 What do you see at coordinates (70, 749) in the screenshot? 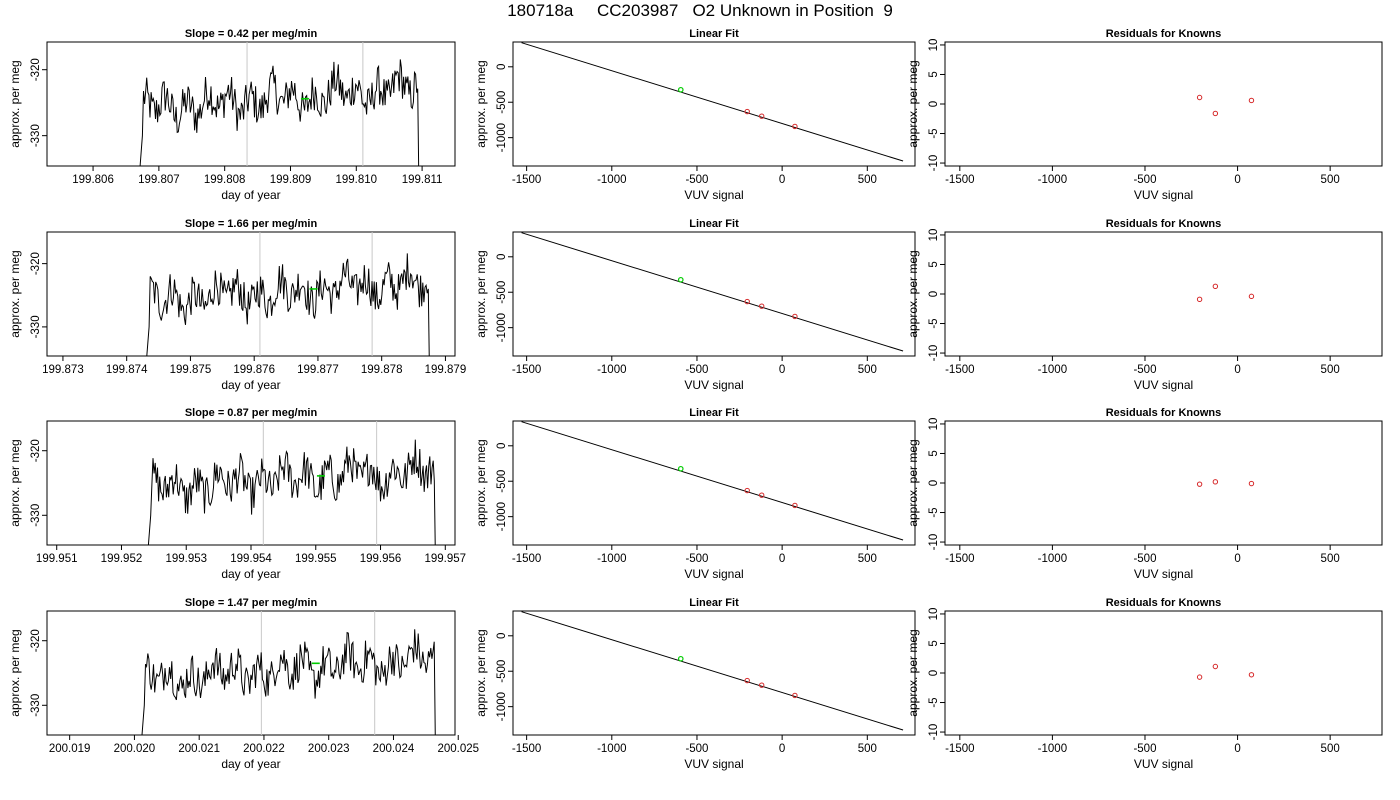
I see `x-tick-label: 200.019` at bounding box center [70, 749].